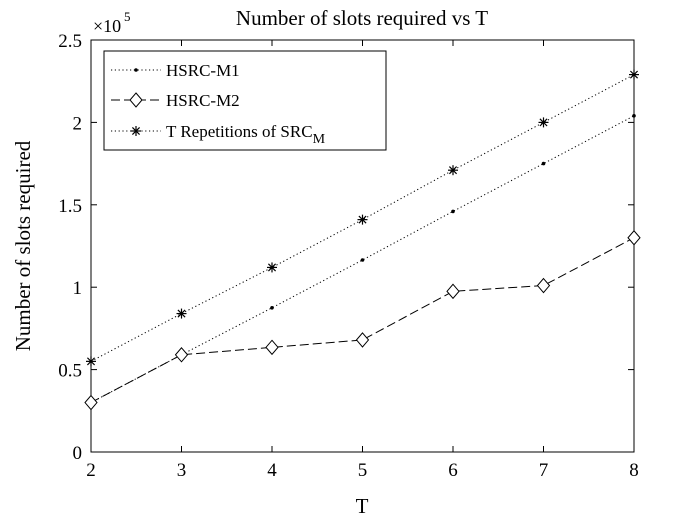 The height and width of the screenshot is (525, 700). What do you see at coordinates (272, 470) in the screenshot?
I see `x-tick-label: 4` at bounding box center [272, 470].